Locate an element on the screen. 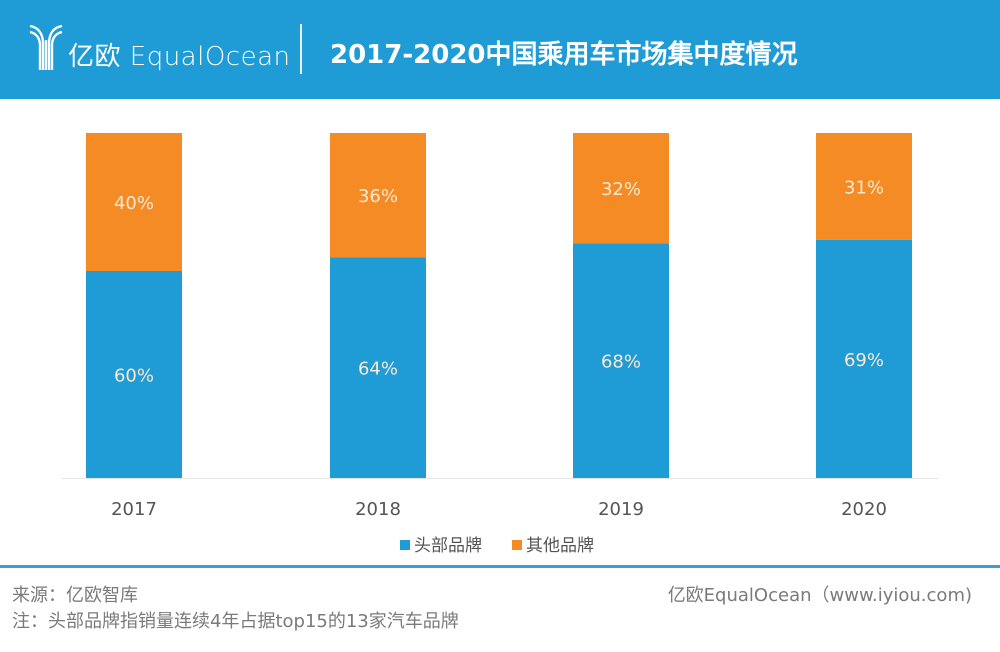 The width and height of the screenshot is (1000, 652). data-label: 31% is located at coordinates (864, 187).